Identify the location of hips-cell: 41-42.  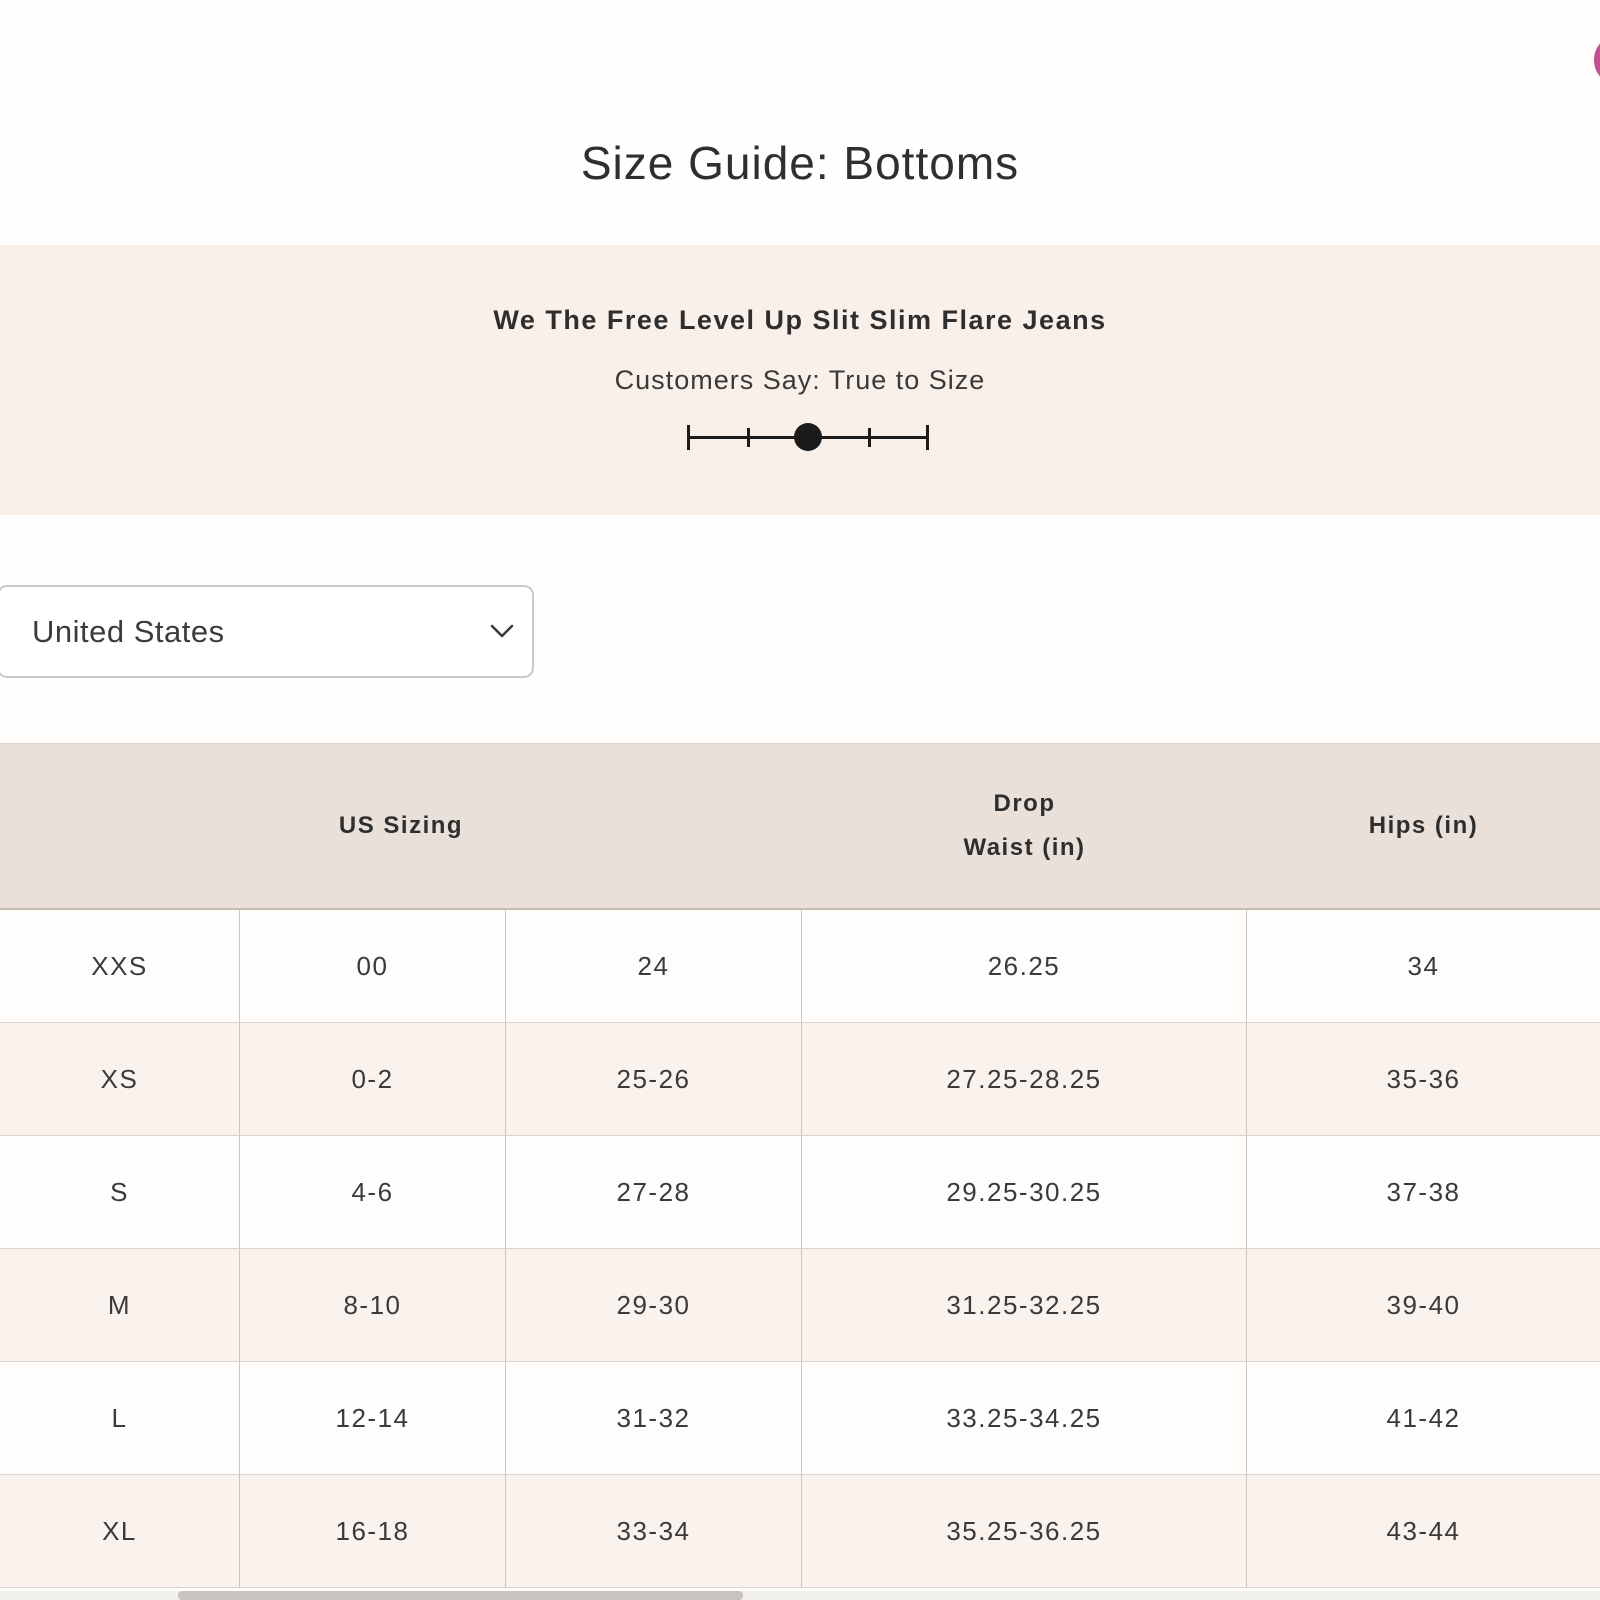
(1423, 1418).